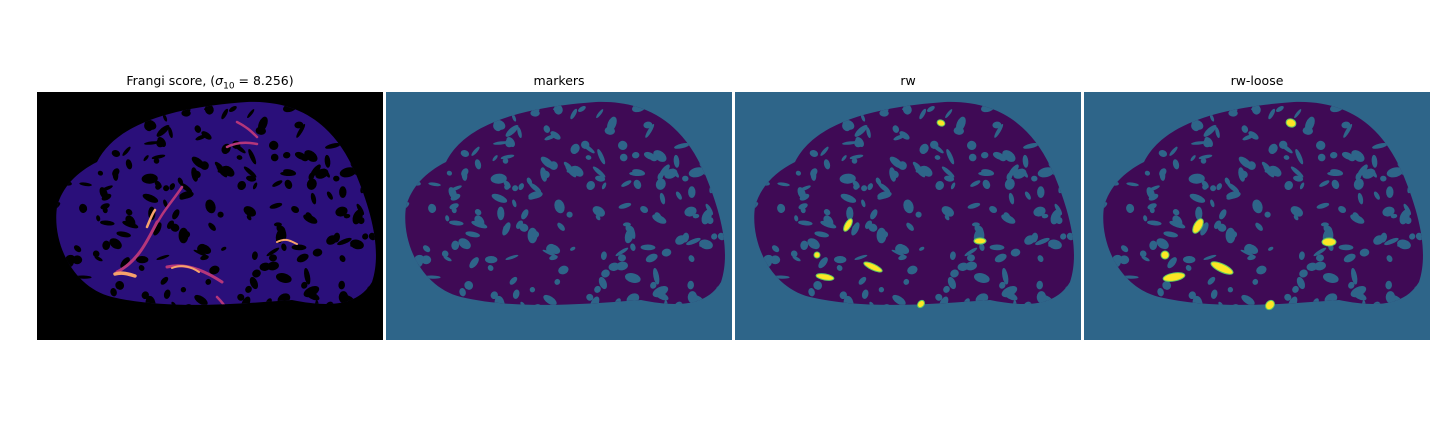 The width and height of the screenshot is (1440, 432). What do you see at coordinates (210, 82) in the screenshot?
I see `panel-title-frangi: Frangi score, (σ10 = 8.256)` at bounding box center [210, 82].